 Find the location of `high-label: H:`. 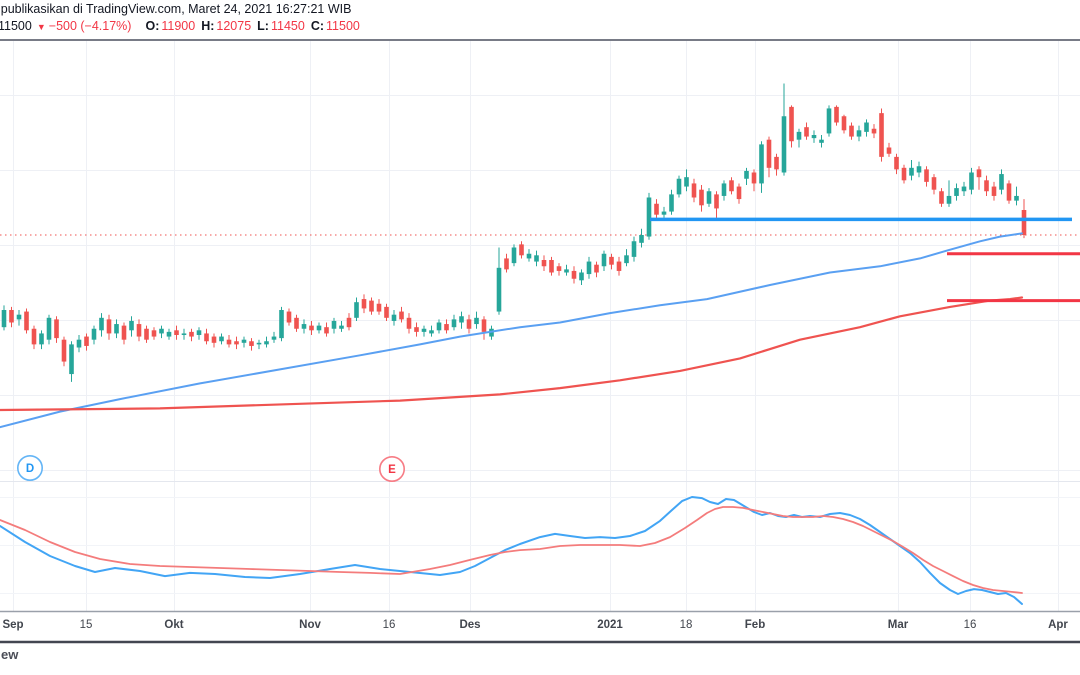

high-label: H: is located at coordinates (208, 26).